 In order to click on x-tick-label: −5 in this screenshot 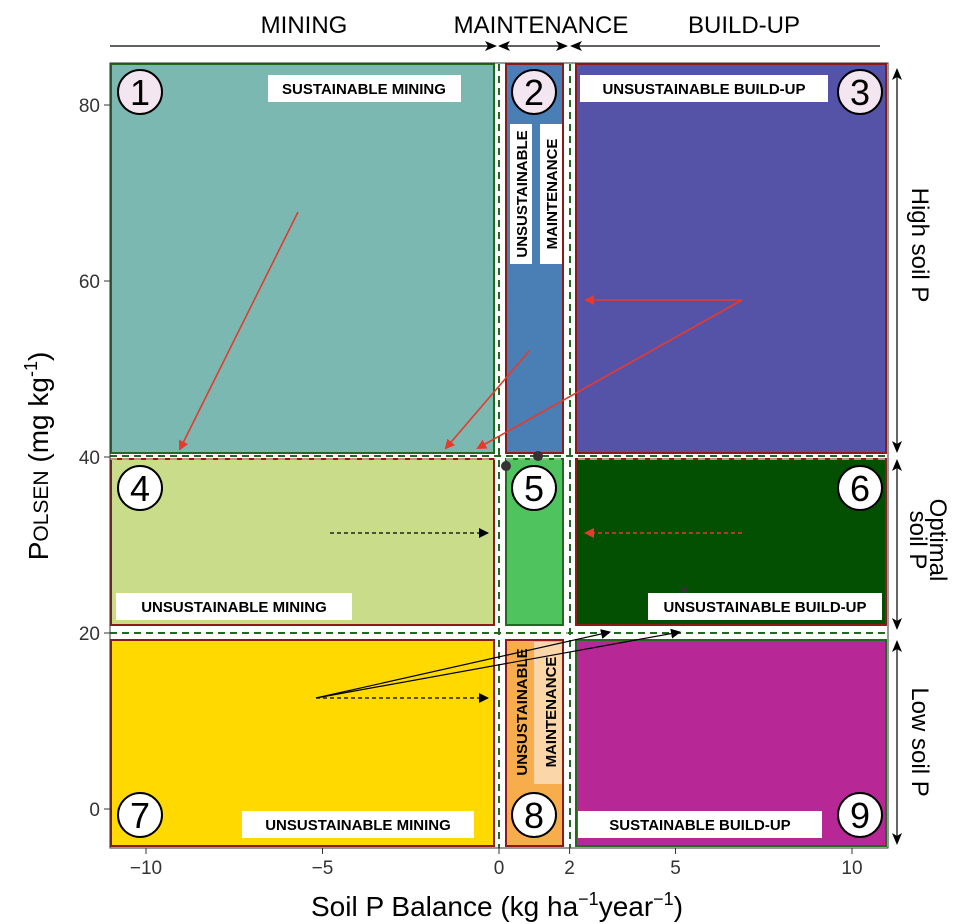, I will do `click(323, 868)`.